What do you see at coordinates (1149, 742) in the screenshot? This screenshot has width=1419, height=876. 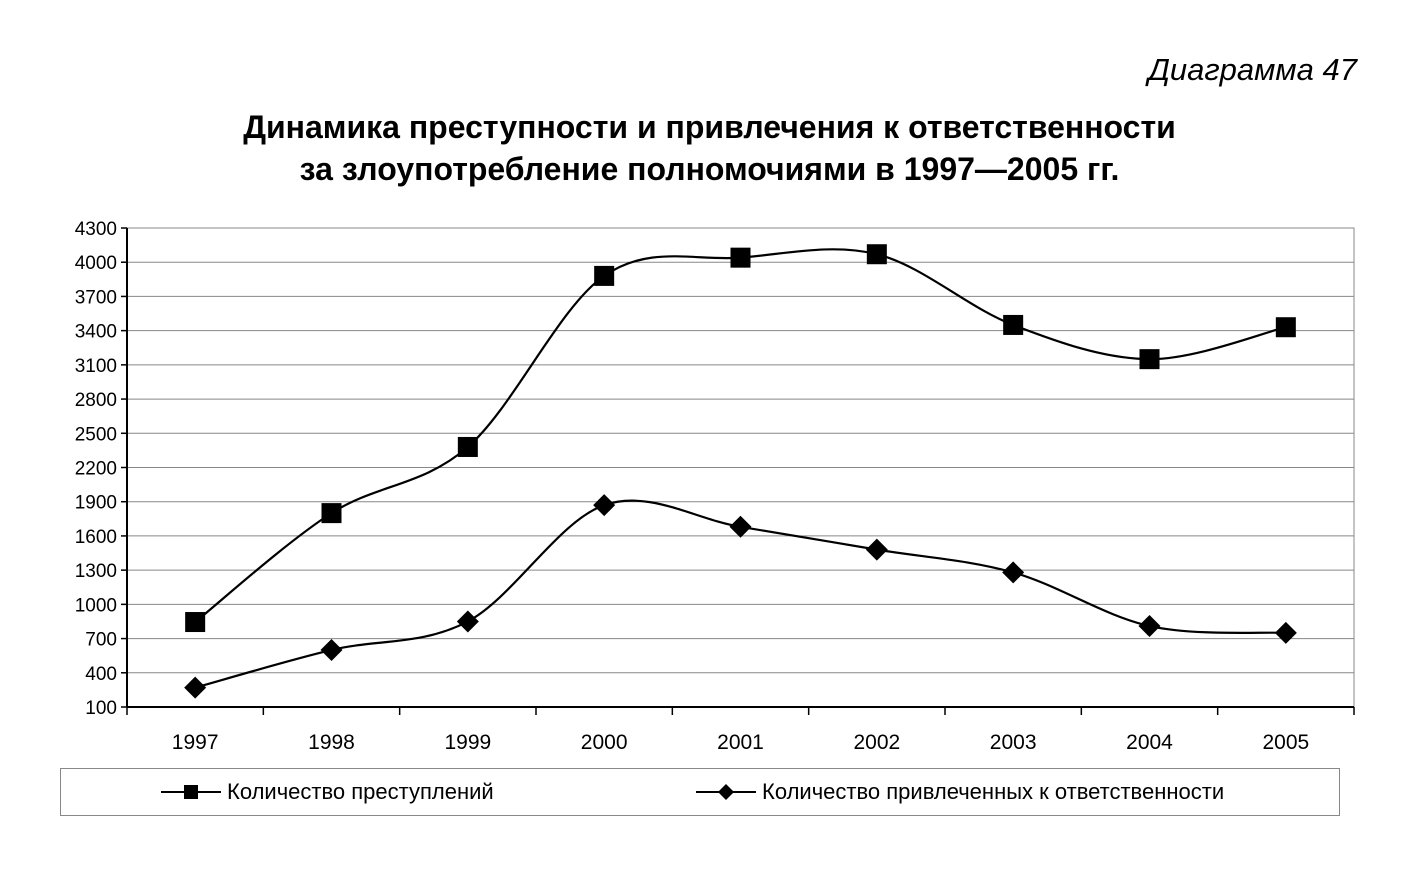 I see `x-tick-label: 2004` at bounding box center [1149, 742].